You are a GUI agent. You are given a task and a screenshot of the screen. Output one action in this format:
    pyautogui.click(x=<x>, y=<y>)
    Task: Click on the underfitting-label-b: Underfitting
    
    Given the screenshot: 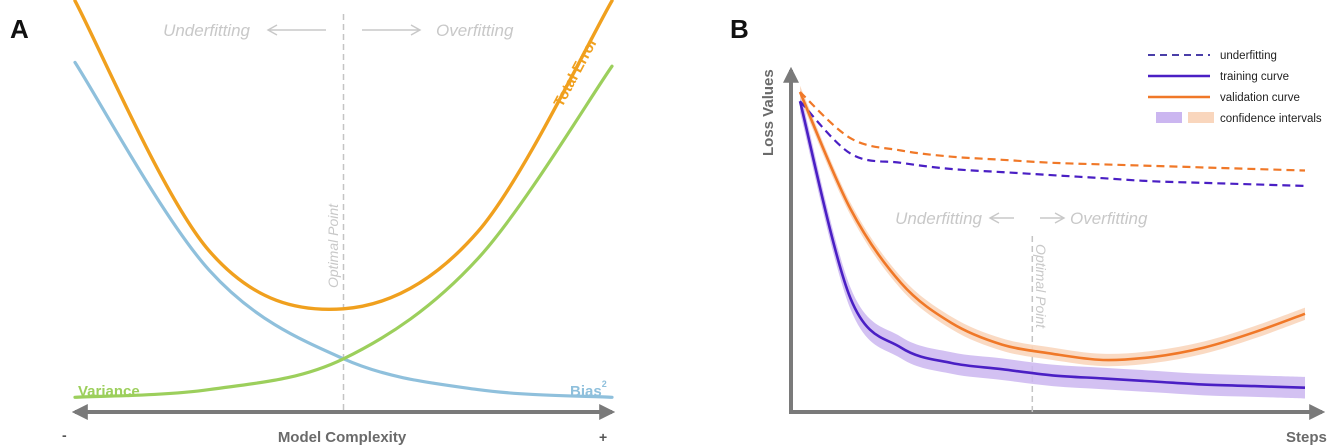 What is the action you would take?
    pyautogui.click(x=938, y=218)
    